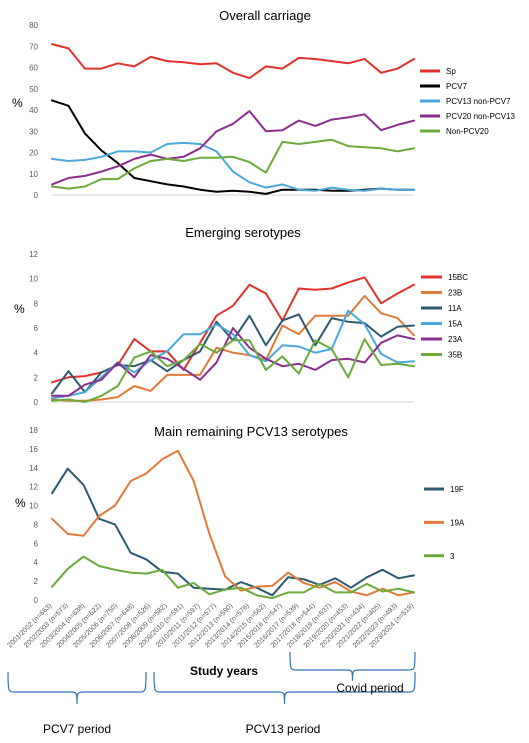 Image resolution: width=529 pixels, height=743 pixels. What do you see at coordinates (284, 688) in the screenshot?
I see `brace-pcv13-period` at bounding box center [284, 688].